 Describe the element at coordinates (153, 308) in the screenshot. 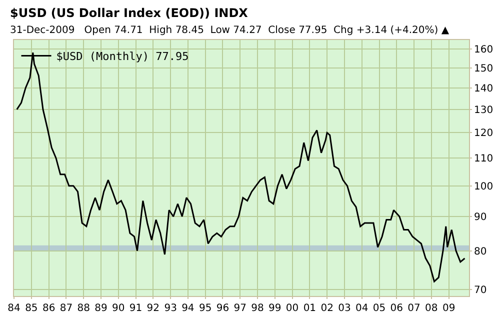

I see `x-tick-label: 92` at that location.